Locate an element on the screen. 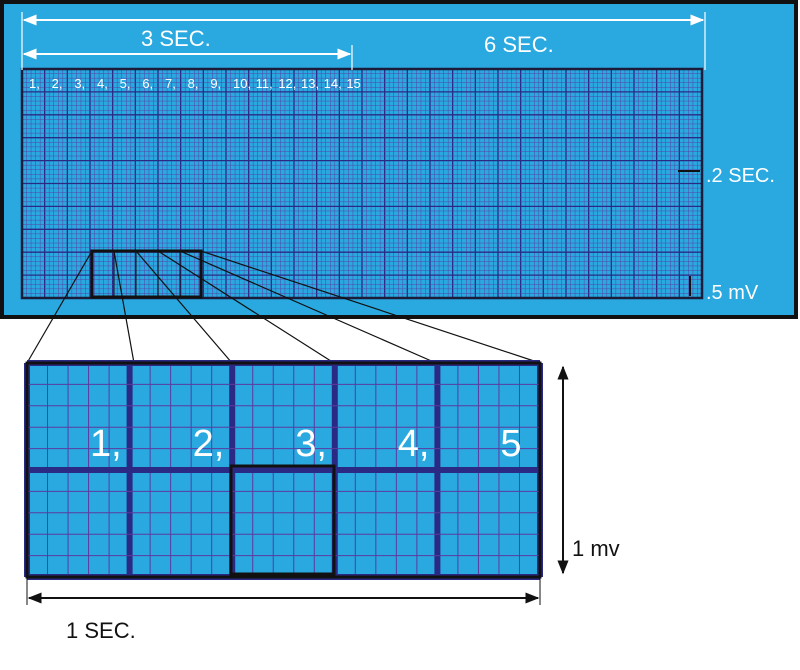 The image size is (800, 670). strip-box-number: 3, is located at coordinates (79, 83).